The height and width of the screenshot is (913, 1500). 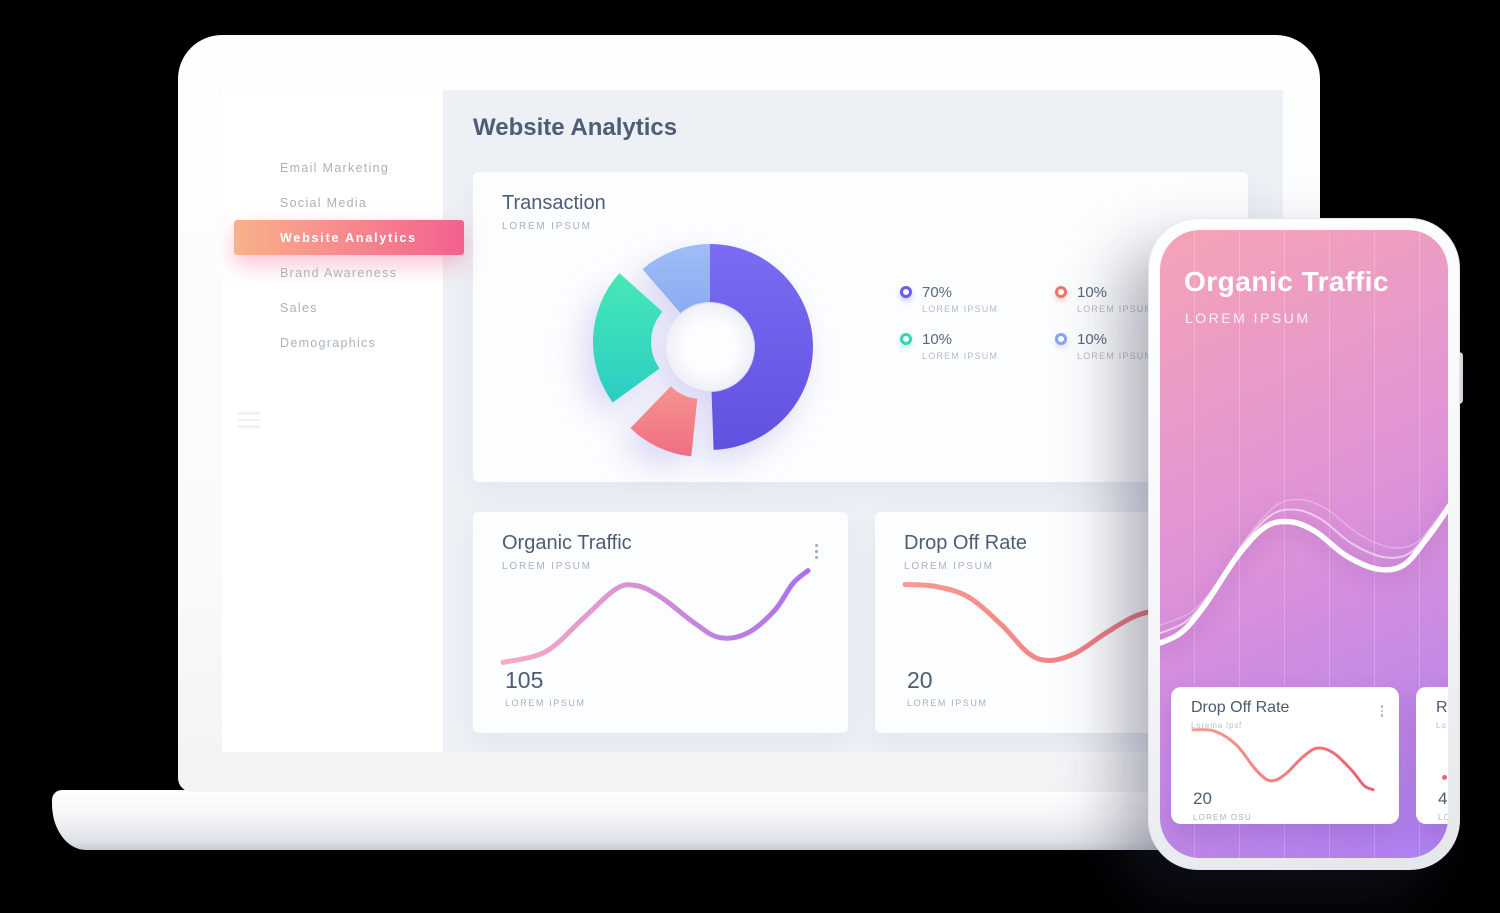 I want to click on phone-droprate-card: Drop Off Rate Lorema Ipsf 20 LOREM OSU, so click(x=1285, y=755).